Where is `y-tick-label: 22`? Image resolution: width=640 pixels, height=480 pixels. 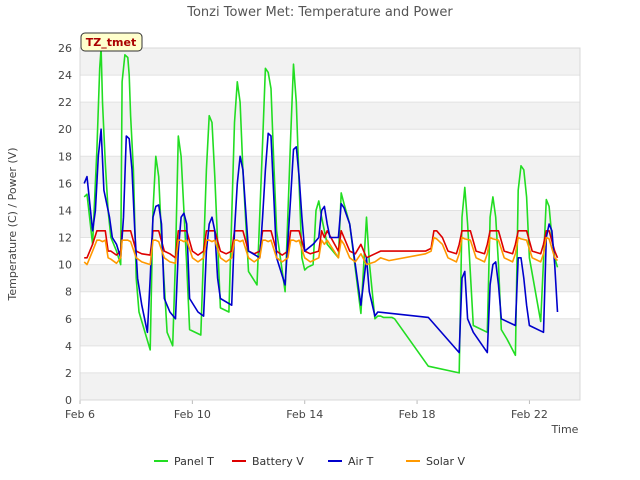 y-tick-label: 22 is located at coordinates (65, 102).